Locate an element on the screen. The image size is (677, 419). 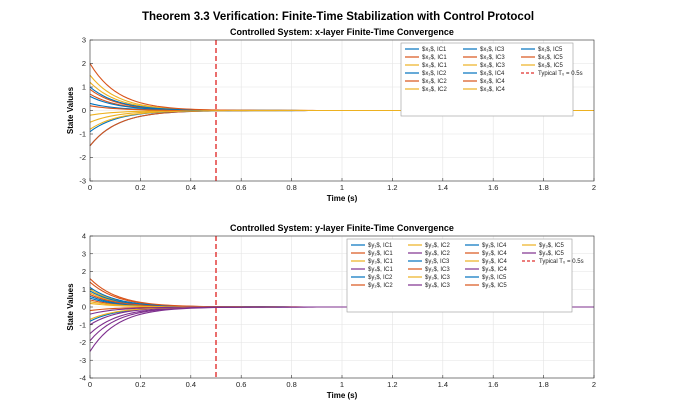
legend-label: $y₁$, IC4 is located at coordinates (494, 246).